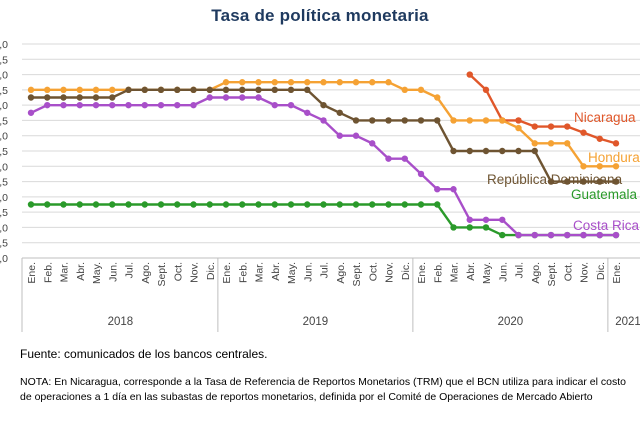  Describe the element at coordinates (320, 15) in the screenshot. I see `chart-title: Tasa de política monetaria` at that location.